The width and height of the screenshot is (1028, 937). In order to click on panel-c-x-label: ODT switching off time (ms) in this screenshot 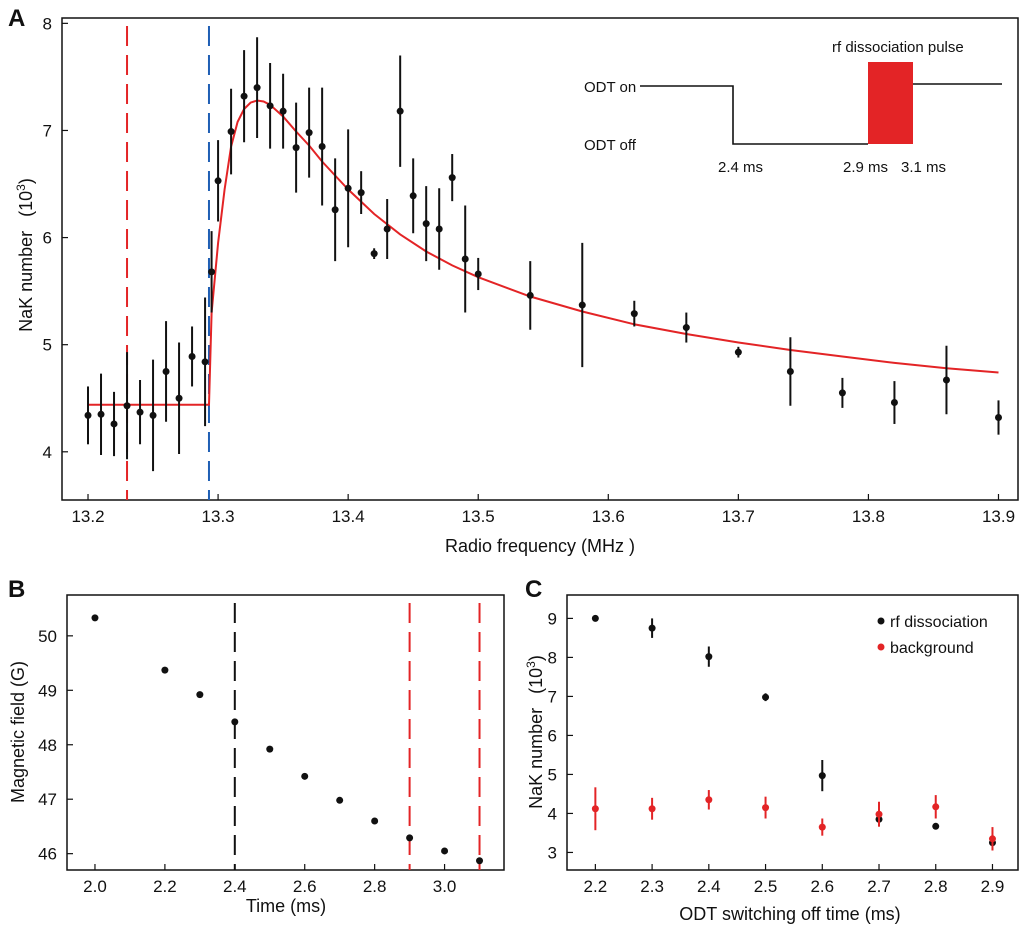, I will do `click(789, 914)`.